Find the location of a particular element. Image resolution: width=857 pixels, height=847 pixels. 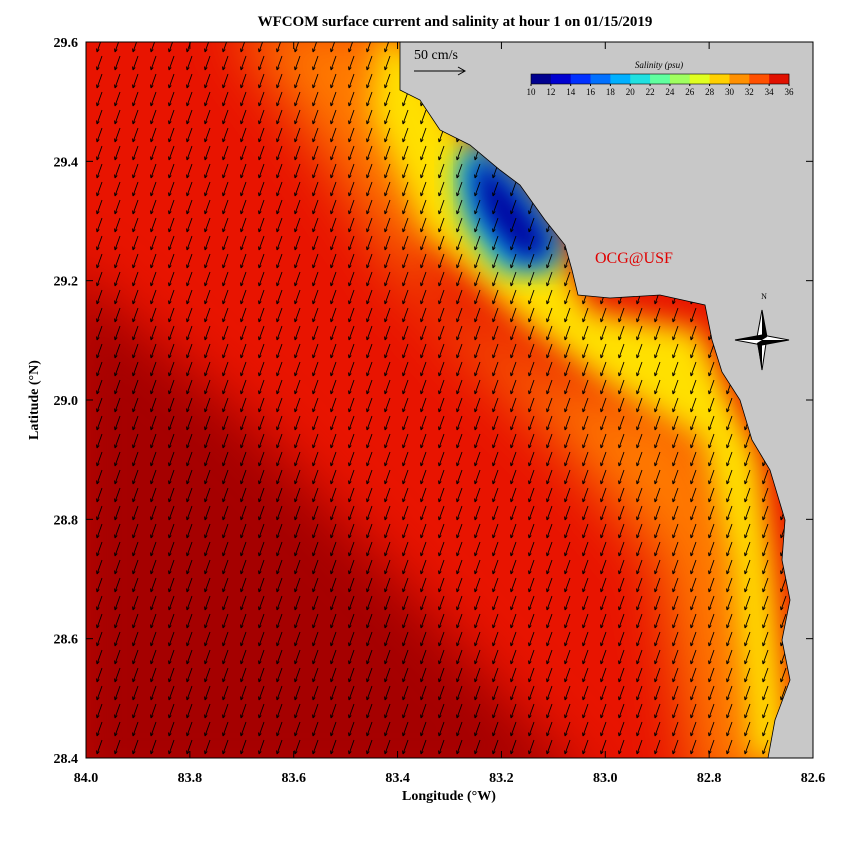

colorbar-tick-label: 10 is located at coordinates (532, 92).